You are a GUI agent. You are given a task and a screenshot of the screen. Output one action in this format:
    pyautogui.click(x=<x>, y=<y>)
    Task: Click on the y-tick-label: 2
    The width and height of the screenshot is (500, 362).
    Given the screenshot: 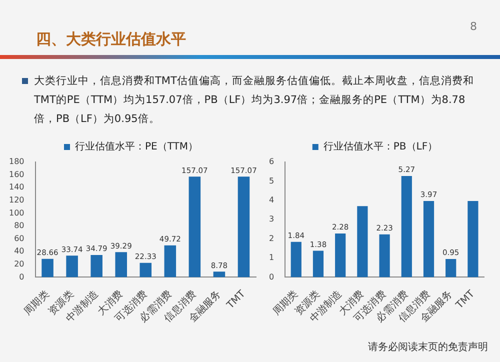 What is the action you would take?
    pyautogui.click(x=271, y=238)
    